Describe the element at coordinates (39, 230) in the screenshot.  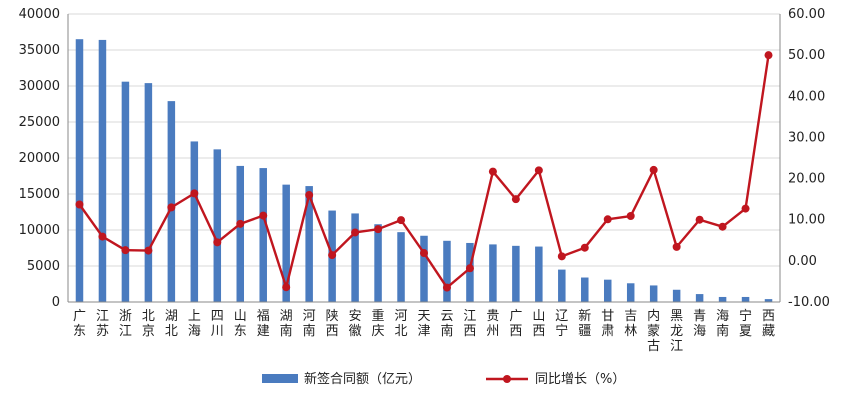
I see `left-tick-label: 10000` at that location.